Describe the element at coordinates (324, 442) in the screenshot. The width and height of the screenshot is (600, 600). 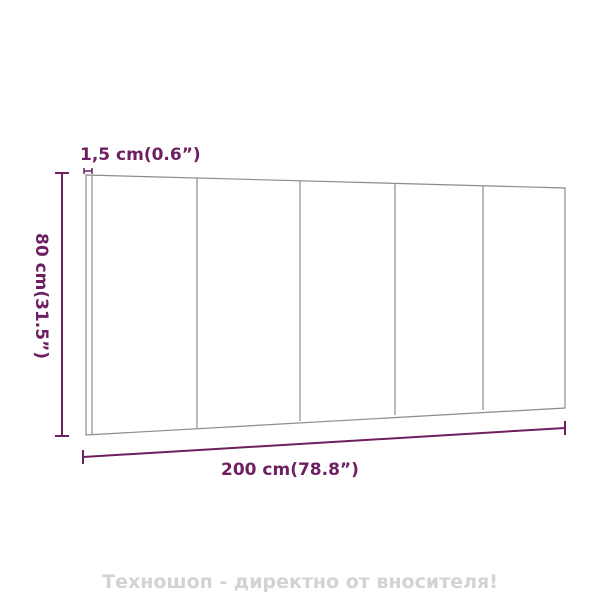
I see `width-dimension-line` at that location.